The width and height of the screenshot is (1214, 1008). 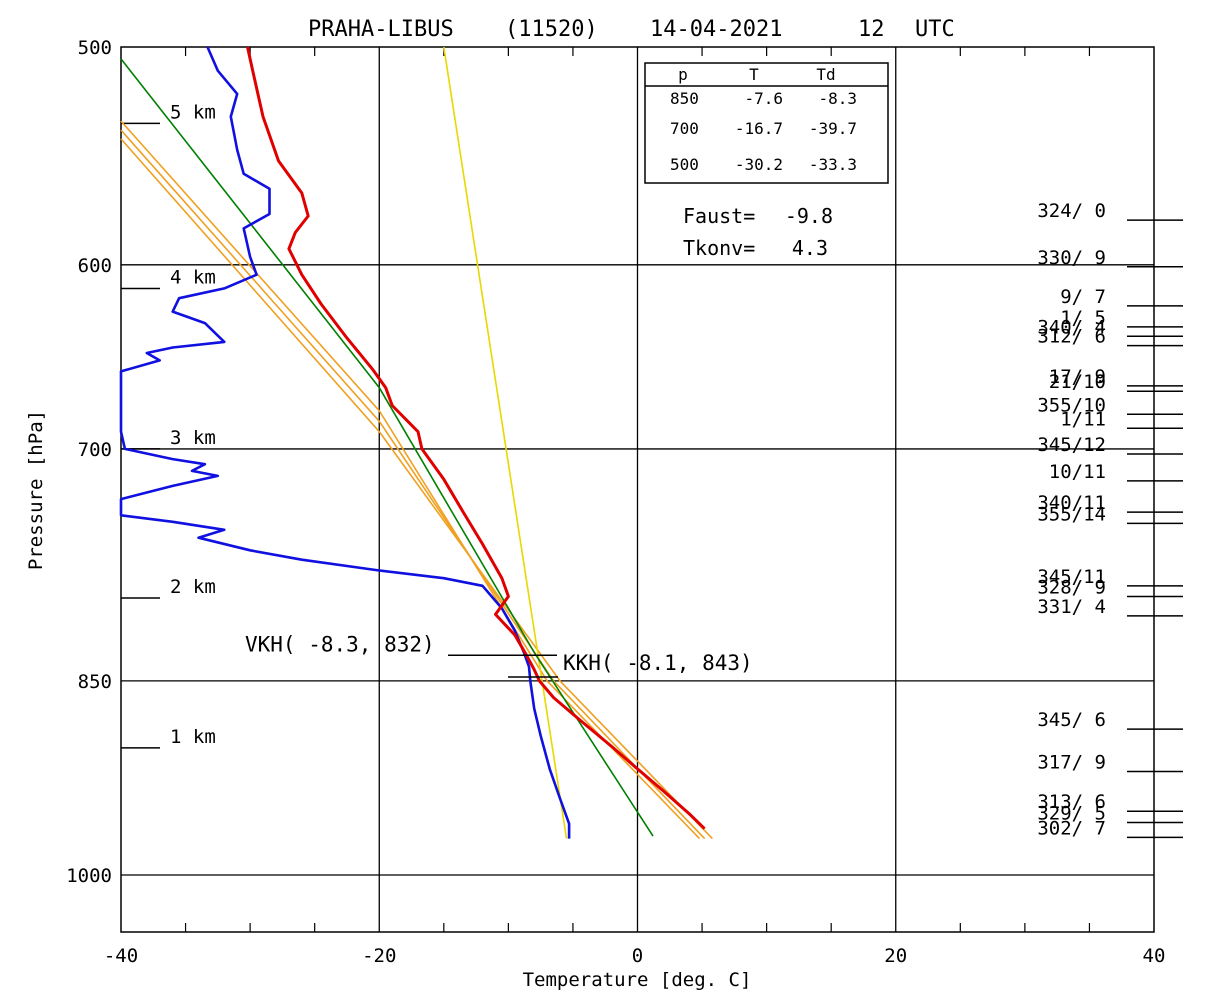 I want to click on height-mark-label: 5 km, so click(x=193, y=112).